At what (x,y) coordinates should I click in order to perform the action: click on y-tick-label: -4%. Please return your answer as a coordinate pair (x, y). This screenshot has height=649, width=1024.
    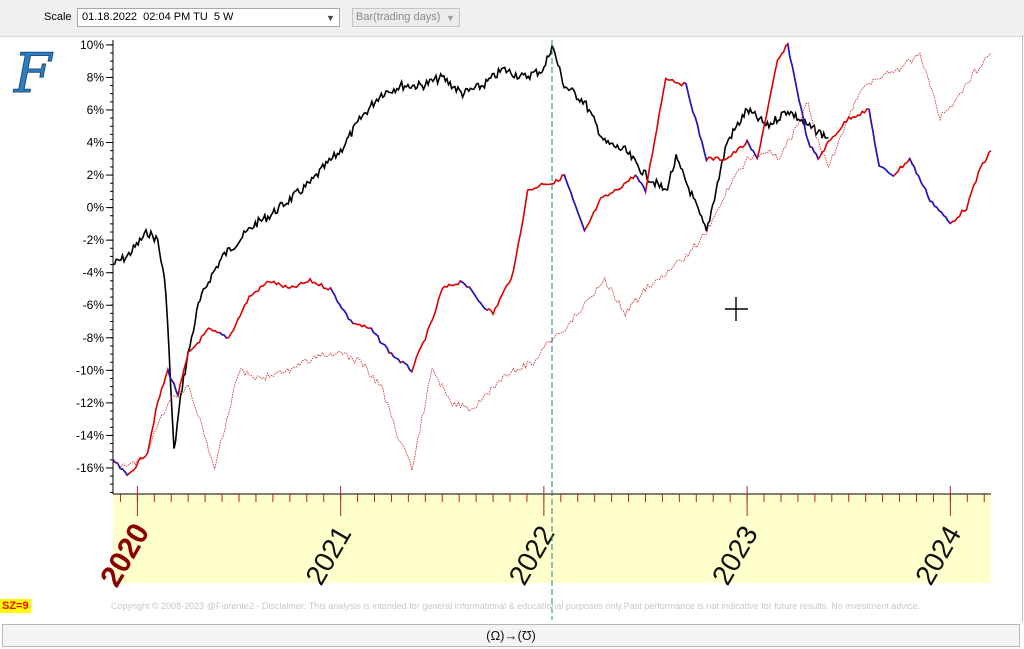
    Looking at the image, I should click on (94, 273).